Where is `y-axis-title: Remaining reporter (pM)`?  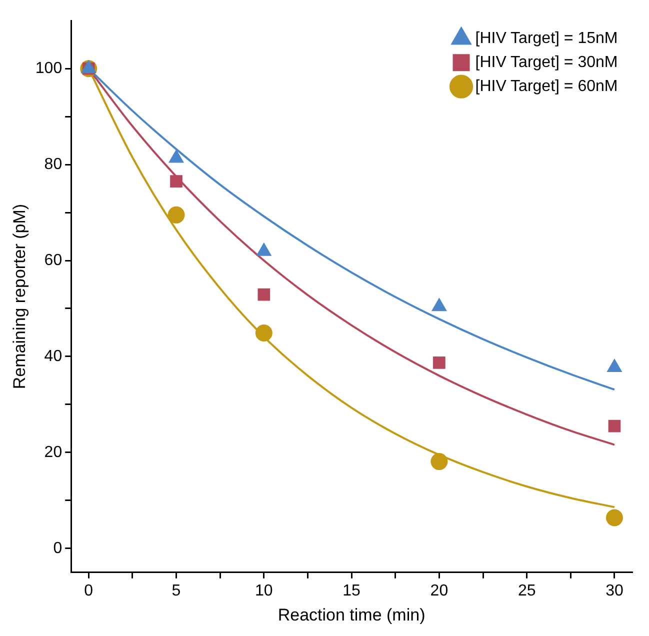
y-axis-title: Remaining reporter (pM) is located at coordinates (19, 297).